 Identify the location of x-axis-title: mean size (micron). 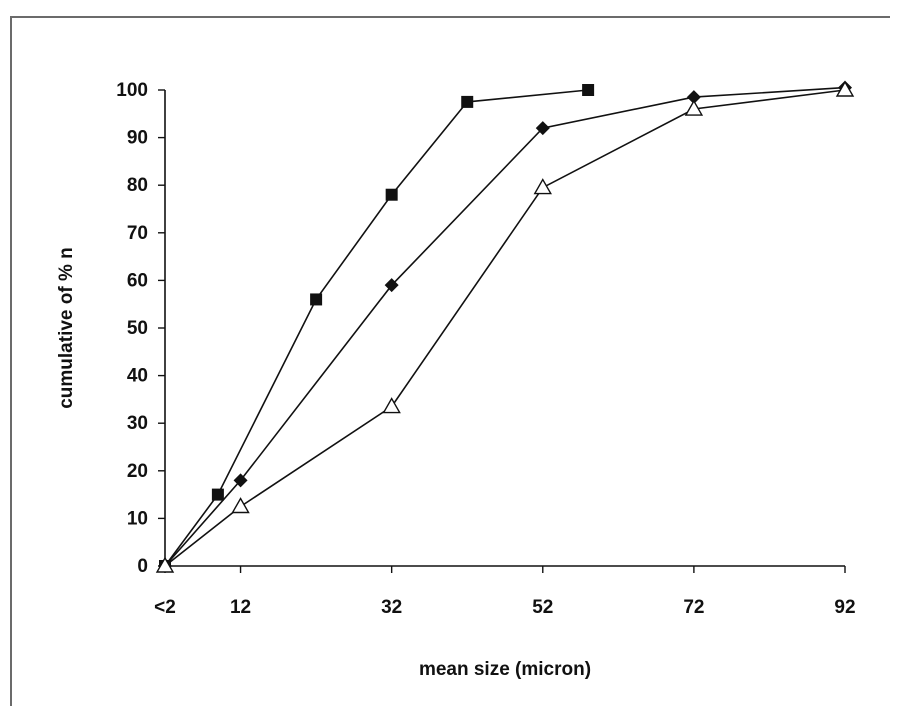
(505, 669).